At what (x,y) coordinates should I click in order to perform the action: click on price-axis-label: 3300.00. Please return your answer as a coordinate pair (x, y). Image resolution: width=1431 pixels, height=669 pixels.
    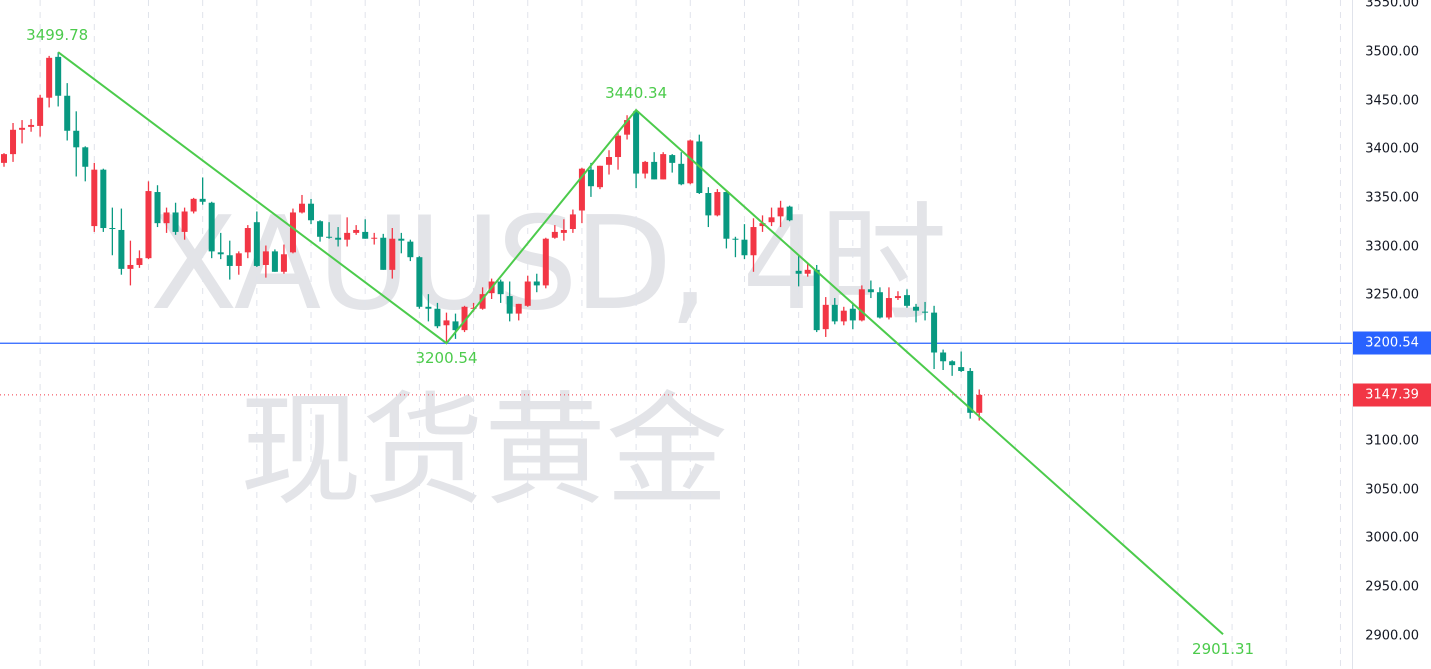
    Looking at the image, I should click on (1392, 246).